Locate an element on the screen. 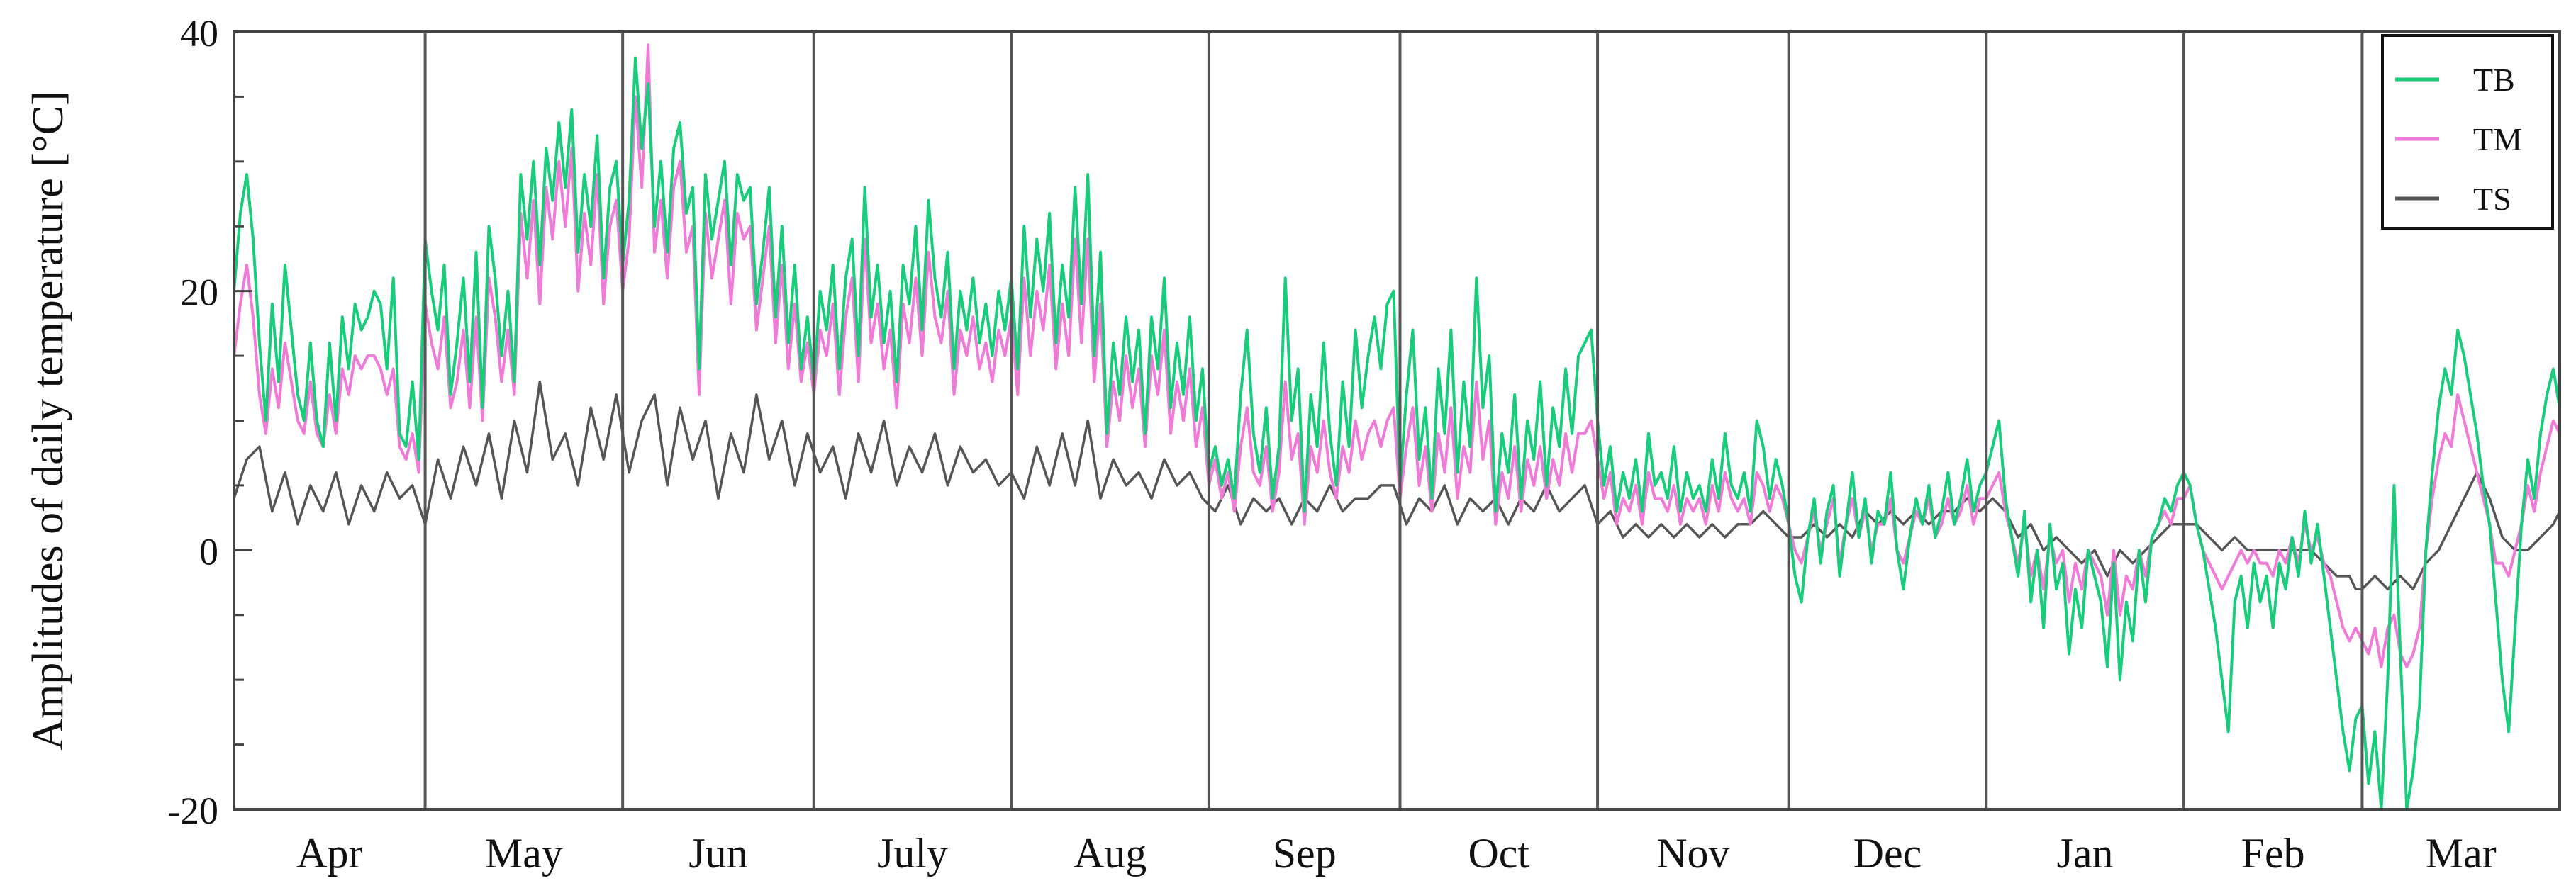 This screenshot has height=893, width=2576. y-tick-label: 40 is located at coordinates (199, 34).